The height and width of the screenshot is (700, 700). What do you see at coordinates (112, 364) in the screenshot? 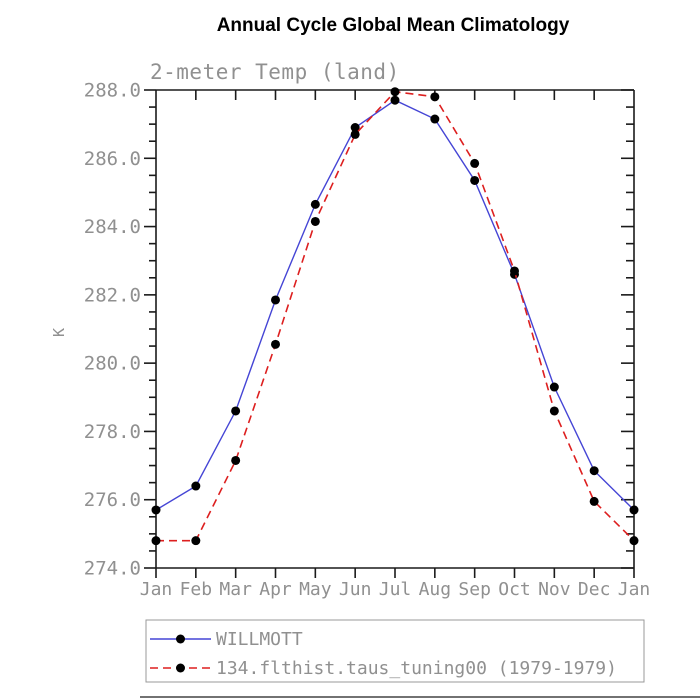
I see `y-tick-label: 280.0` at bounding box center [112, 364].